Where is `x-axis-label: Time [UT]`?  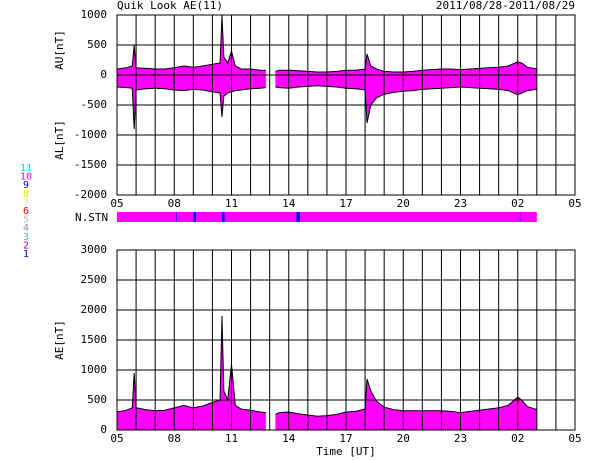 x-axis-label: Time [UT] is located at coordinates (346, 451).